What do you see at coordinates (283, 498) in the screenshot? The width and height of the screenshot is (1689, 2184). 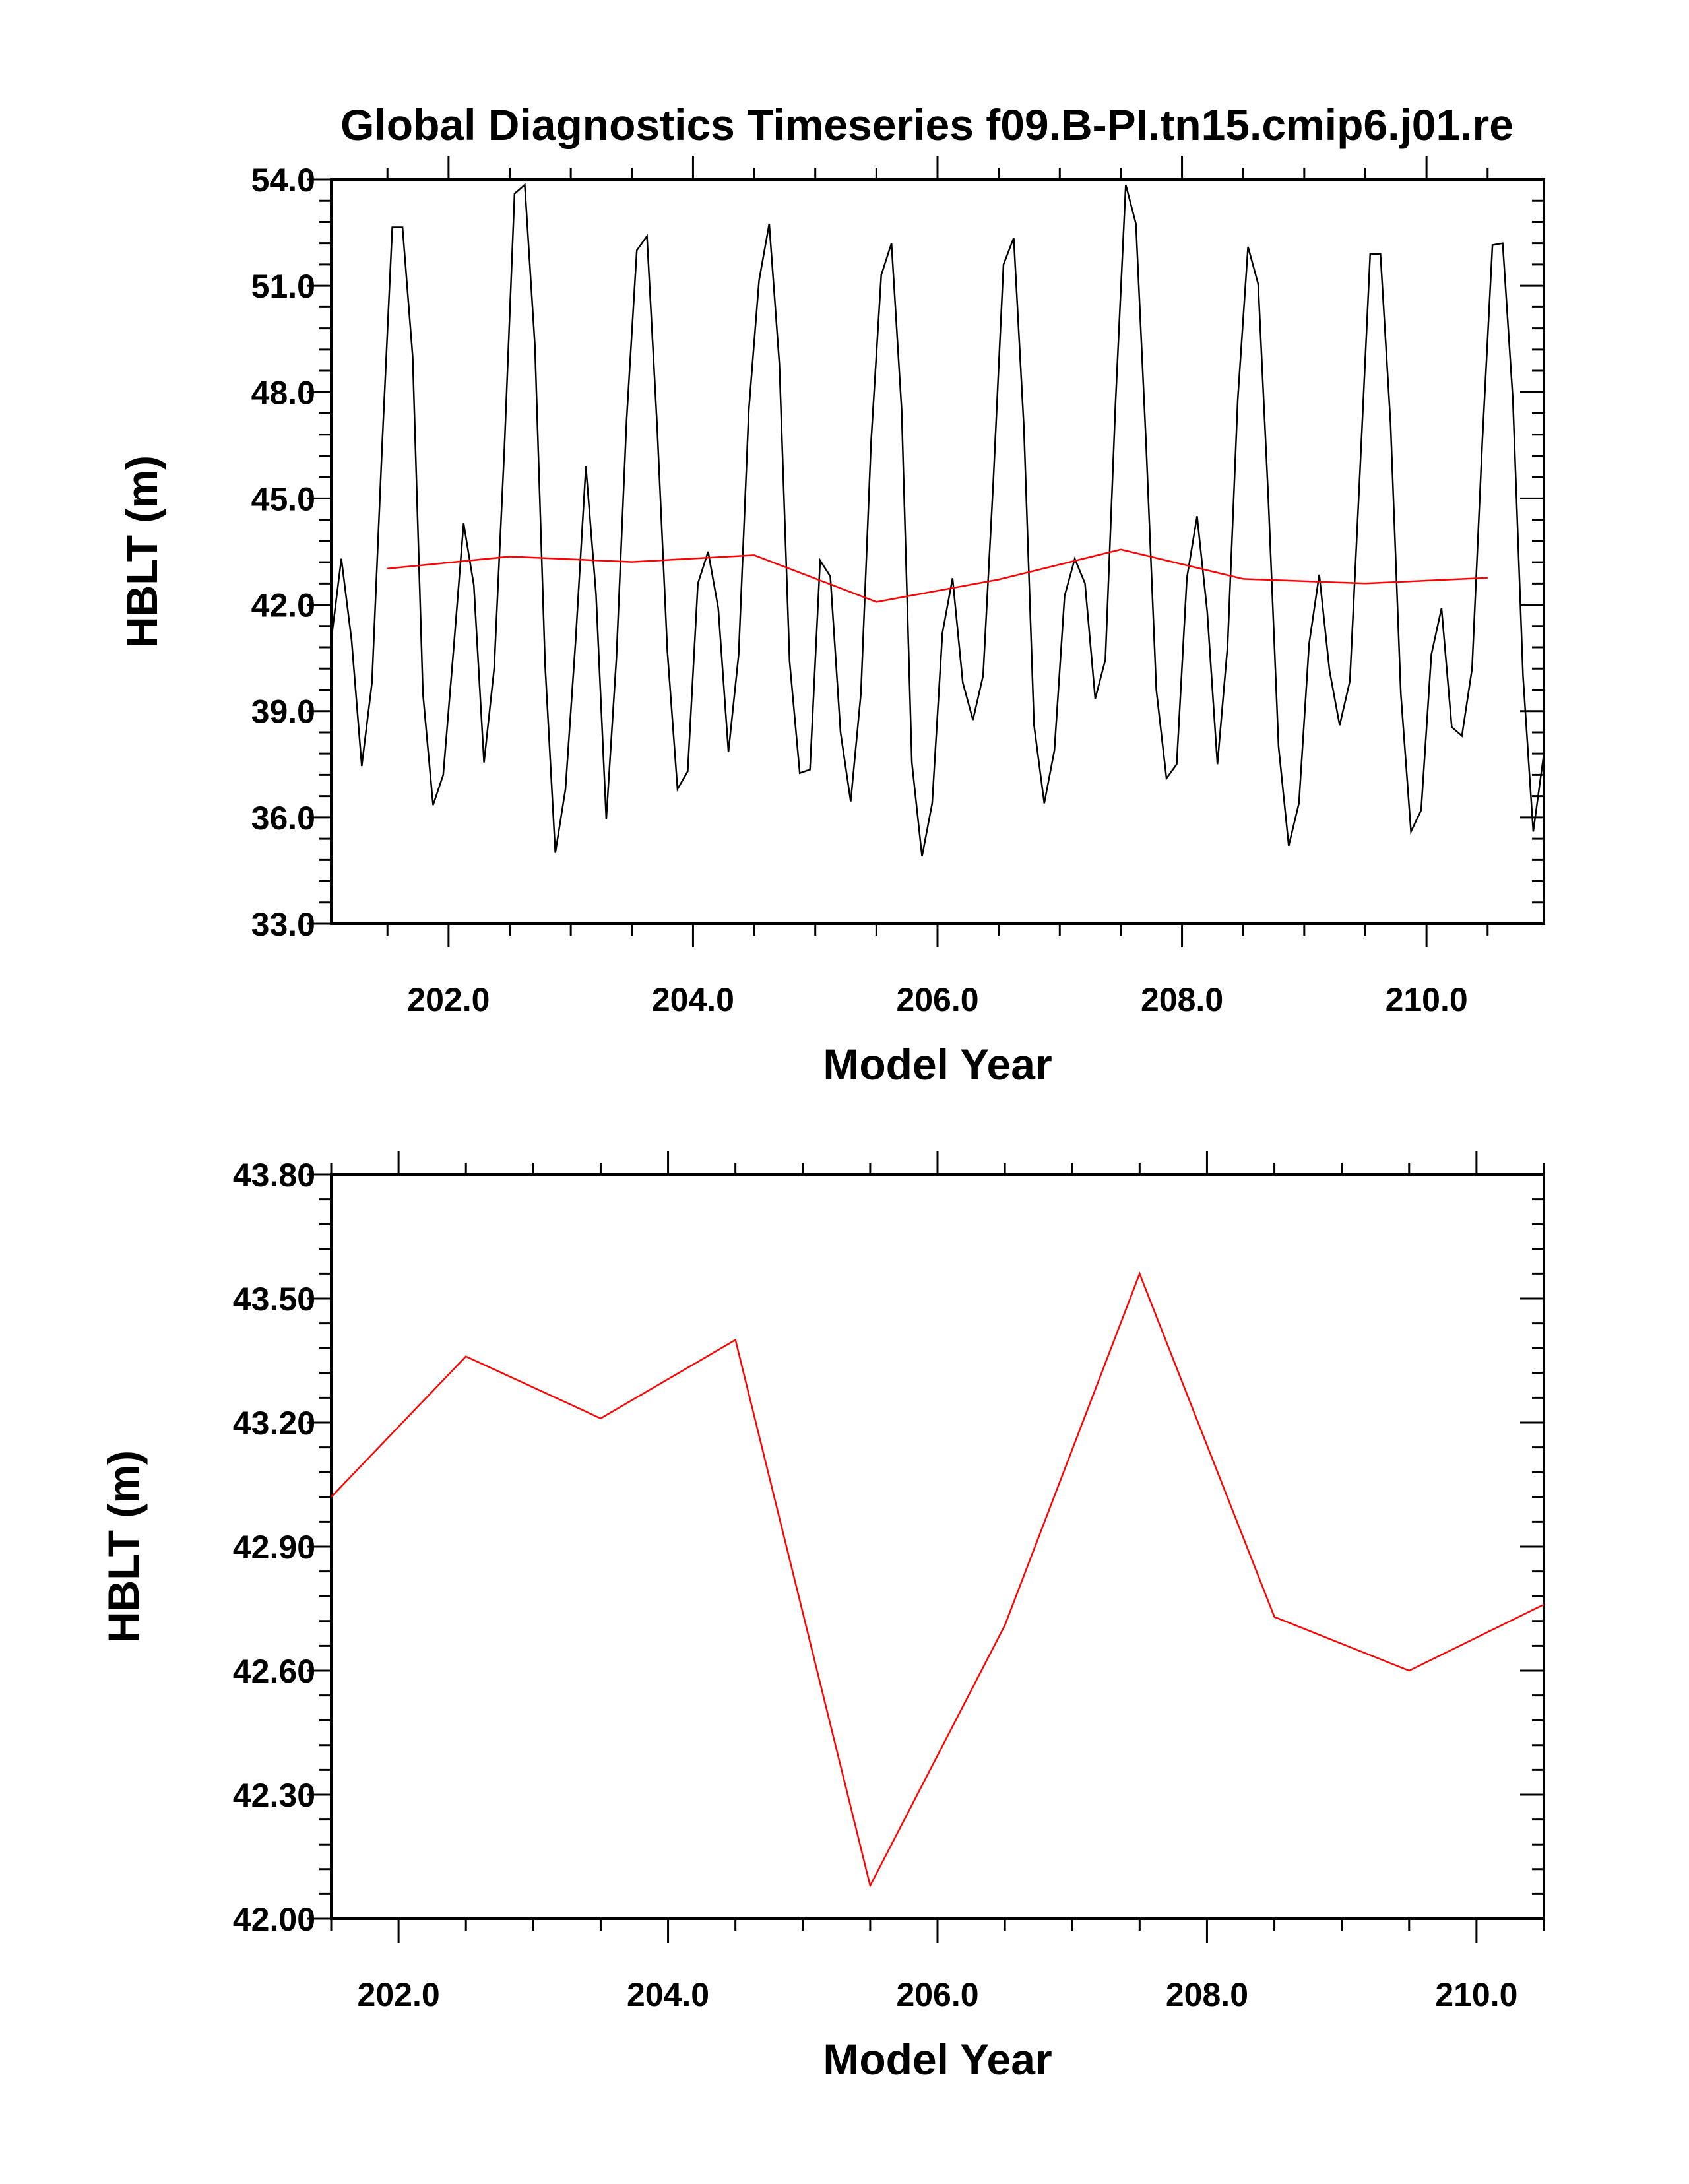 I see `y-tick-label: 45.0` at bounding box center [283, 498].